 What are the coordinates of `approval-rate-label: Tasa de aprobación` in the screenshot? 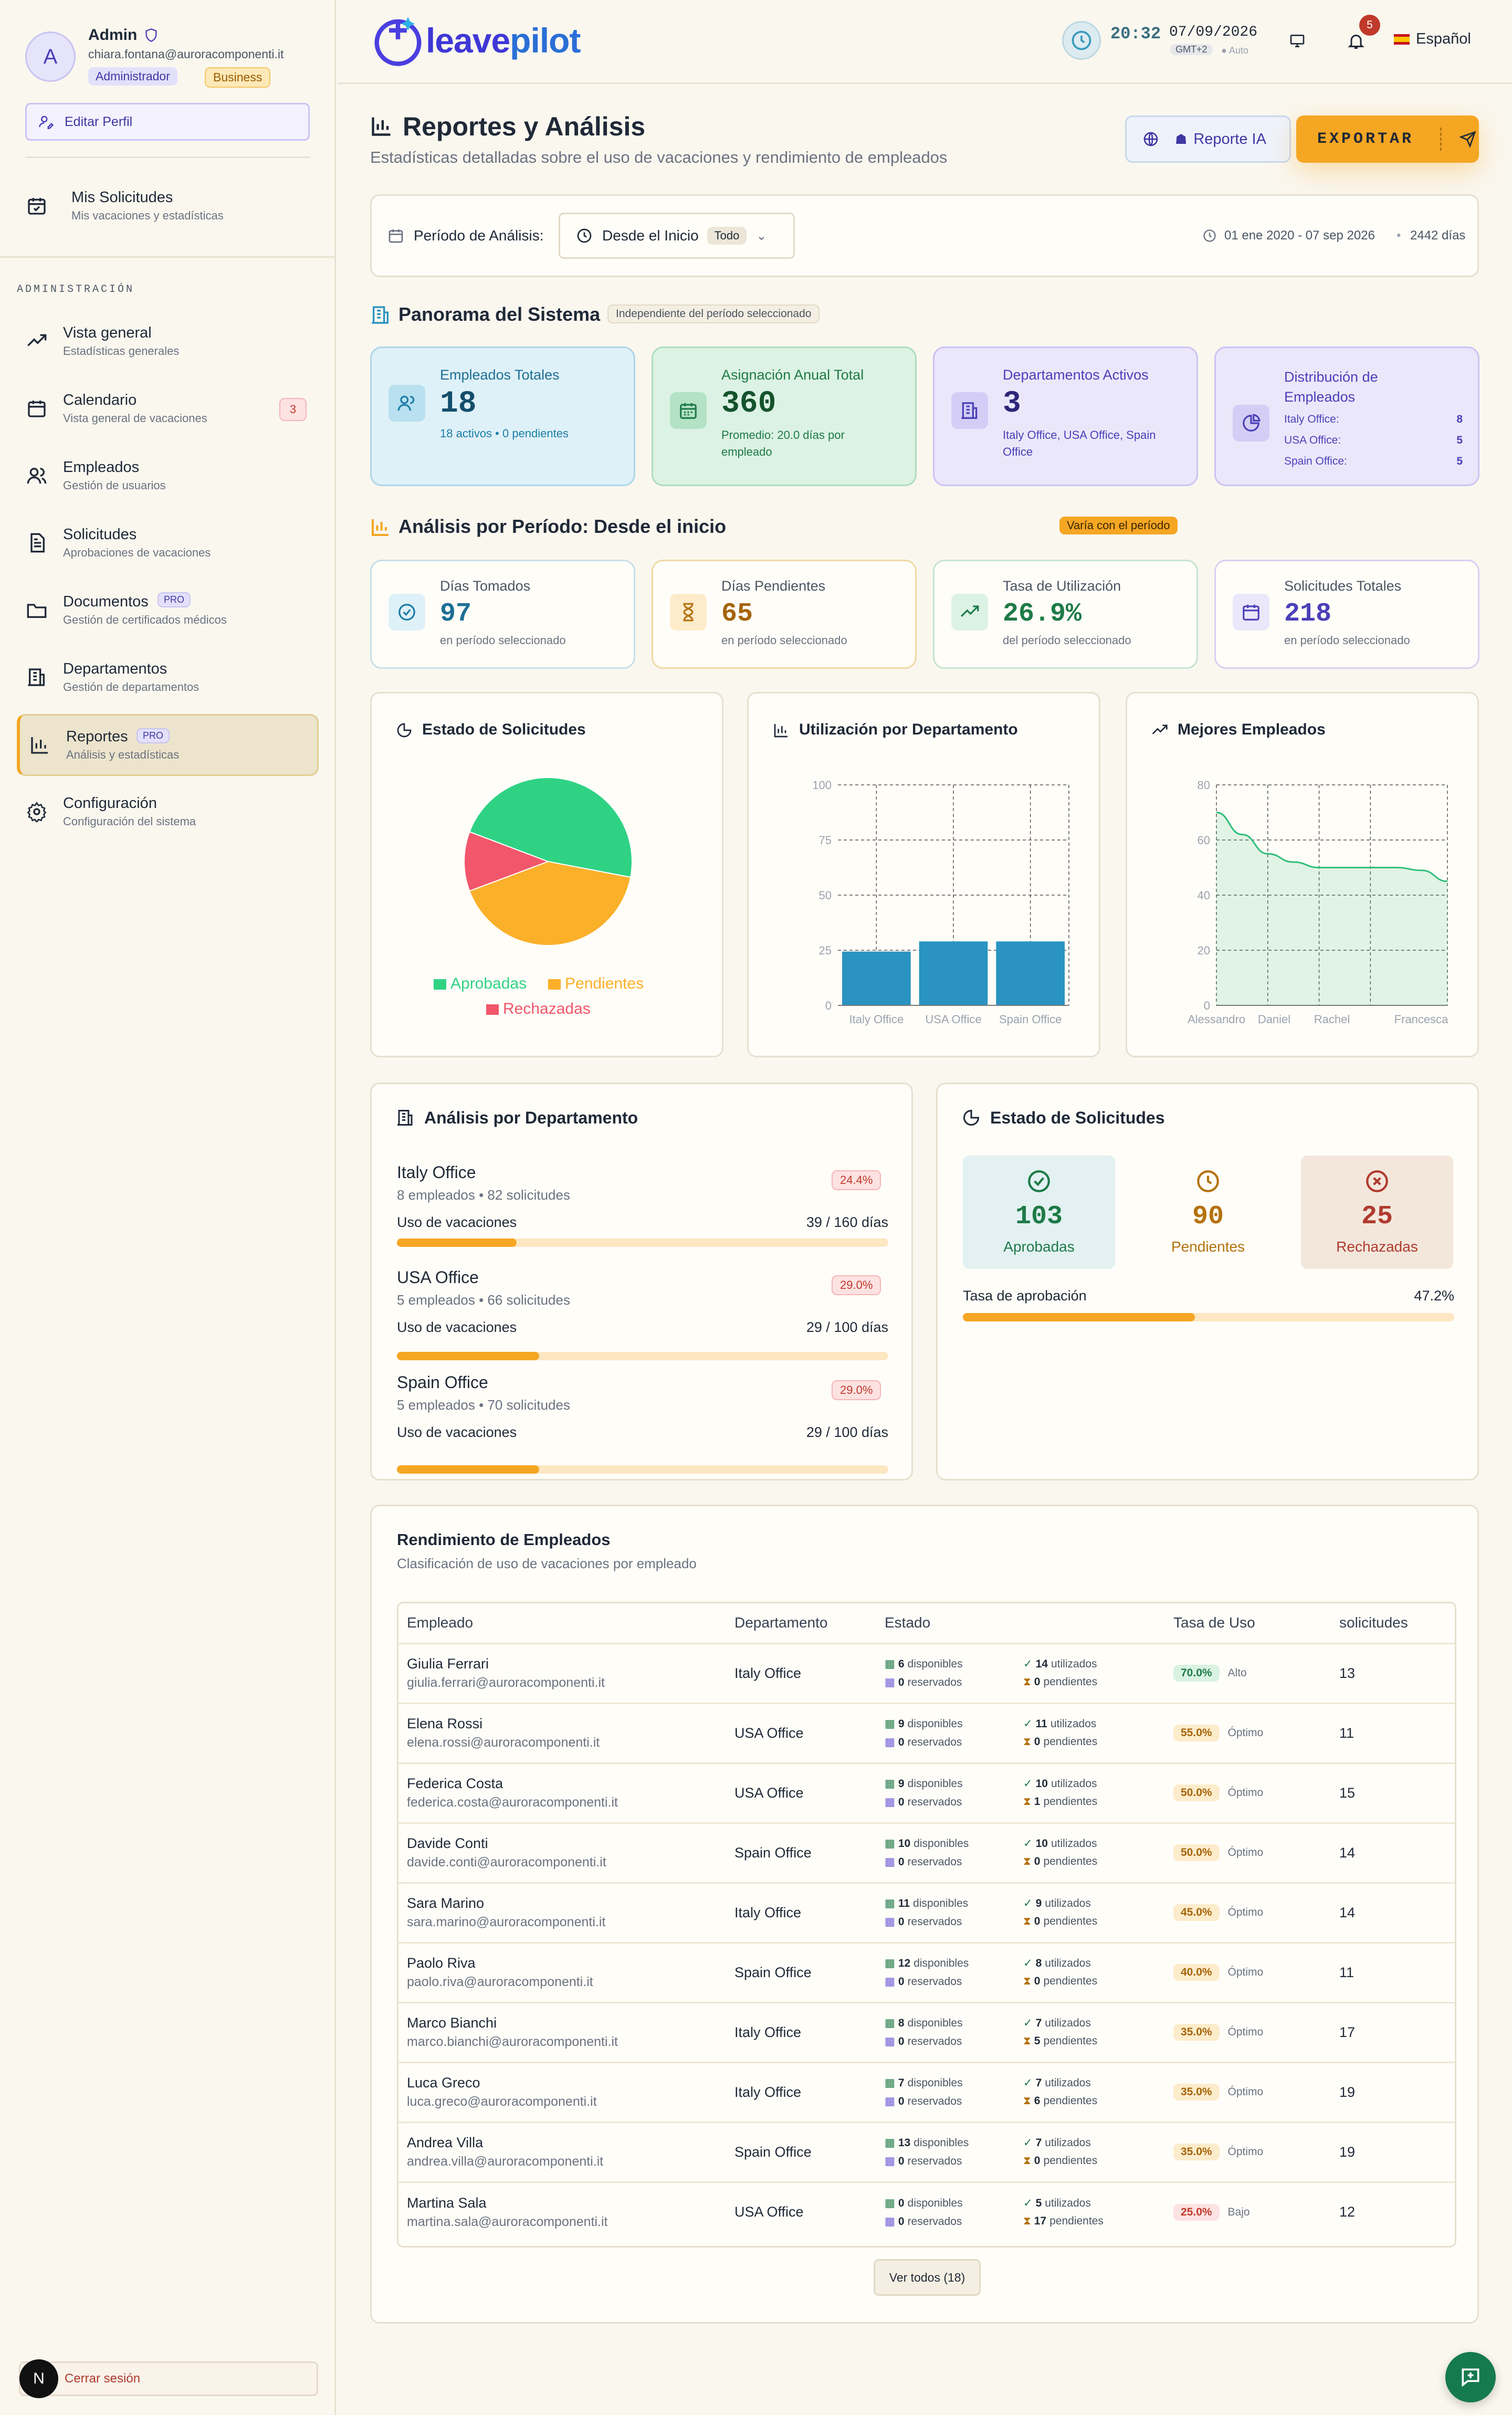 It's located at (1025, 1296).